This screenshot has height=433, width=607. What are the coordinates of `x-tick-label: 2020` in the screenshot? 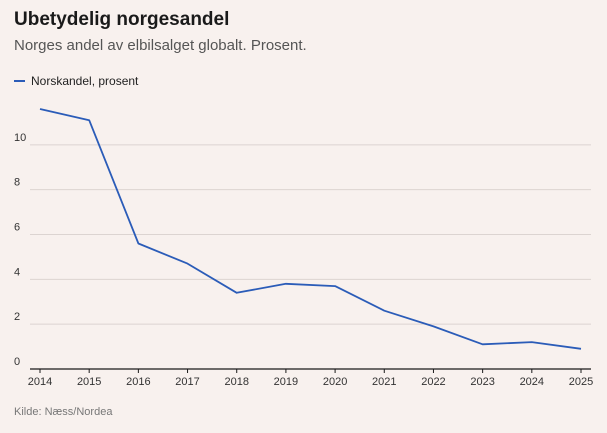 It's located at (335, 382).